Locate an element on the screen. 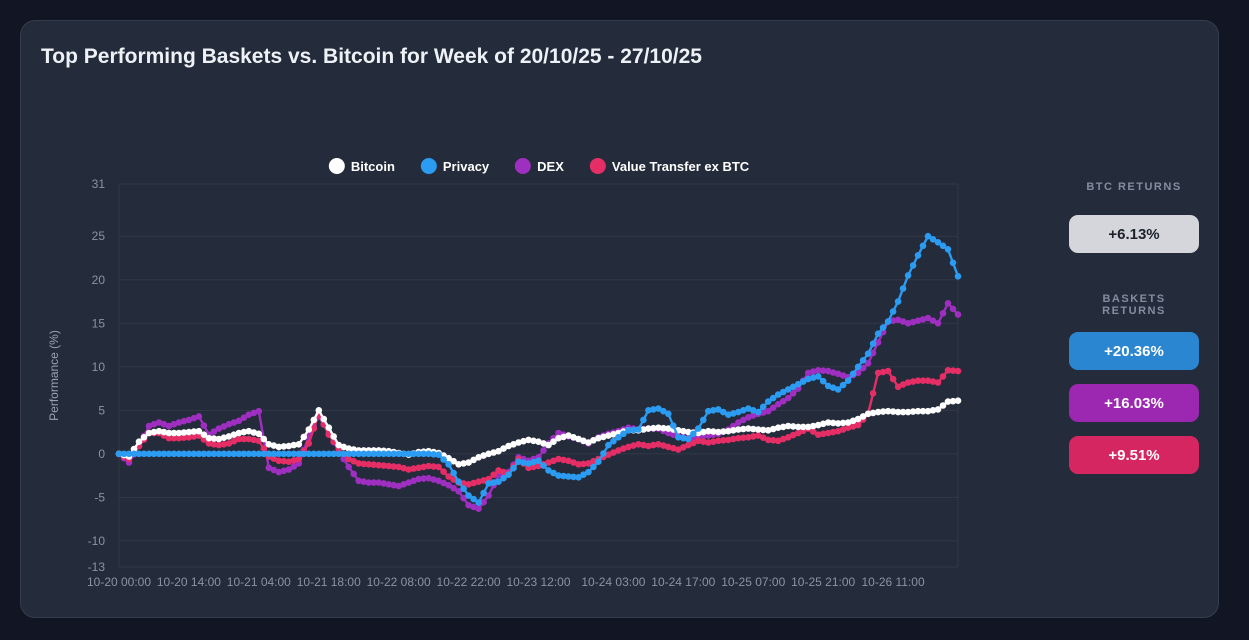  legend-item-dex: DEX is located at coordinates (539, 166).